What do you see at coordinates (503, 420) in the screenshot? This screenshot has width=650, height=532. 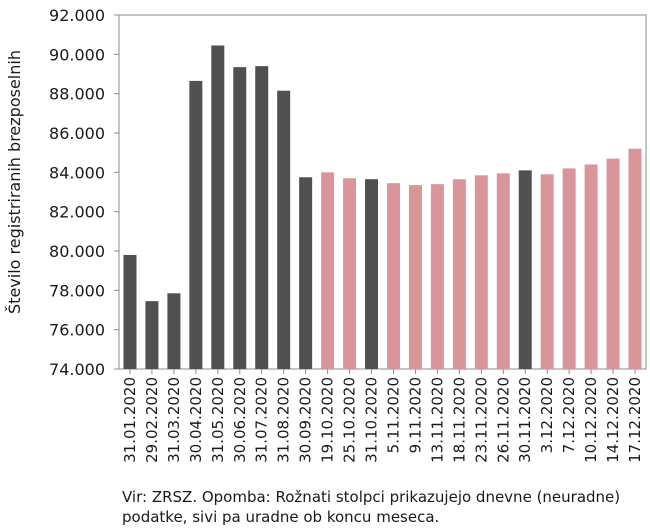 I see `x-tick-label: 26.11.2020` at bounding box center [503, 420].